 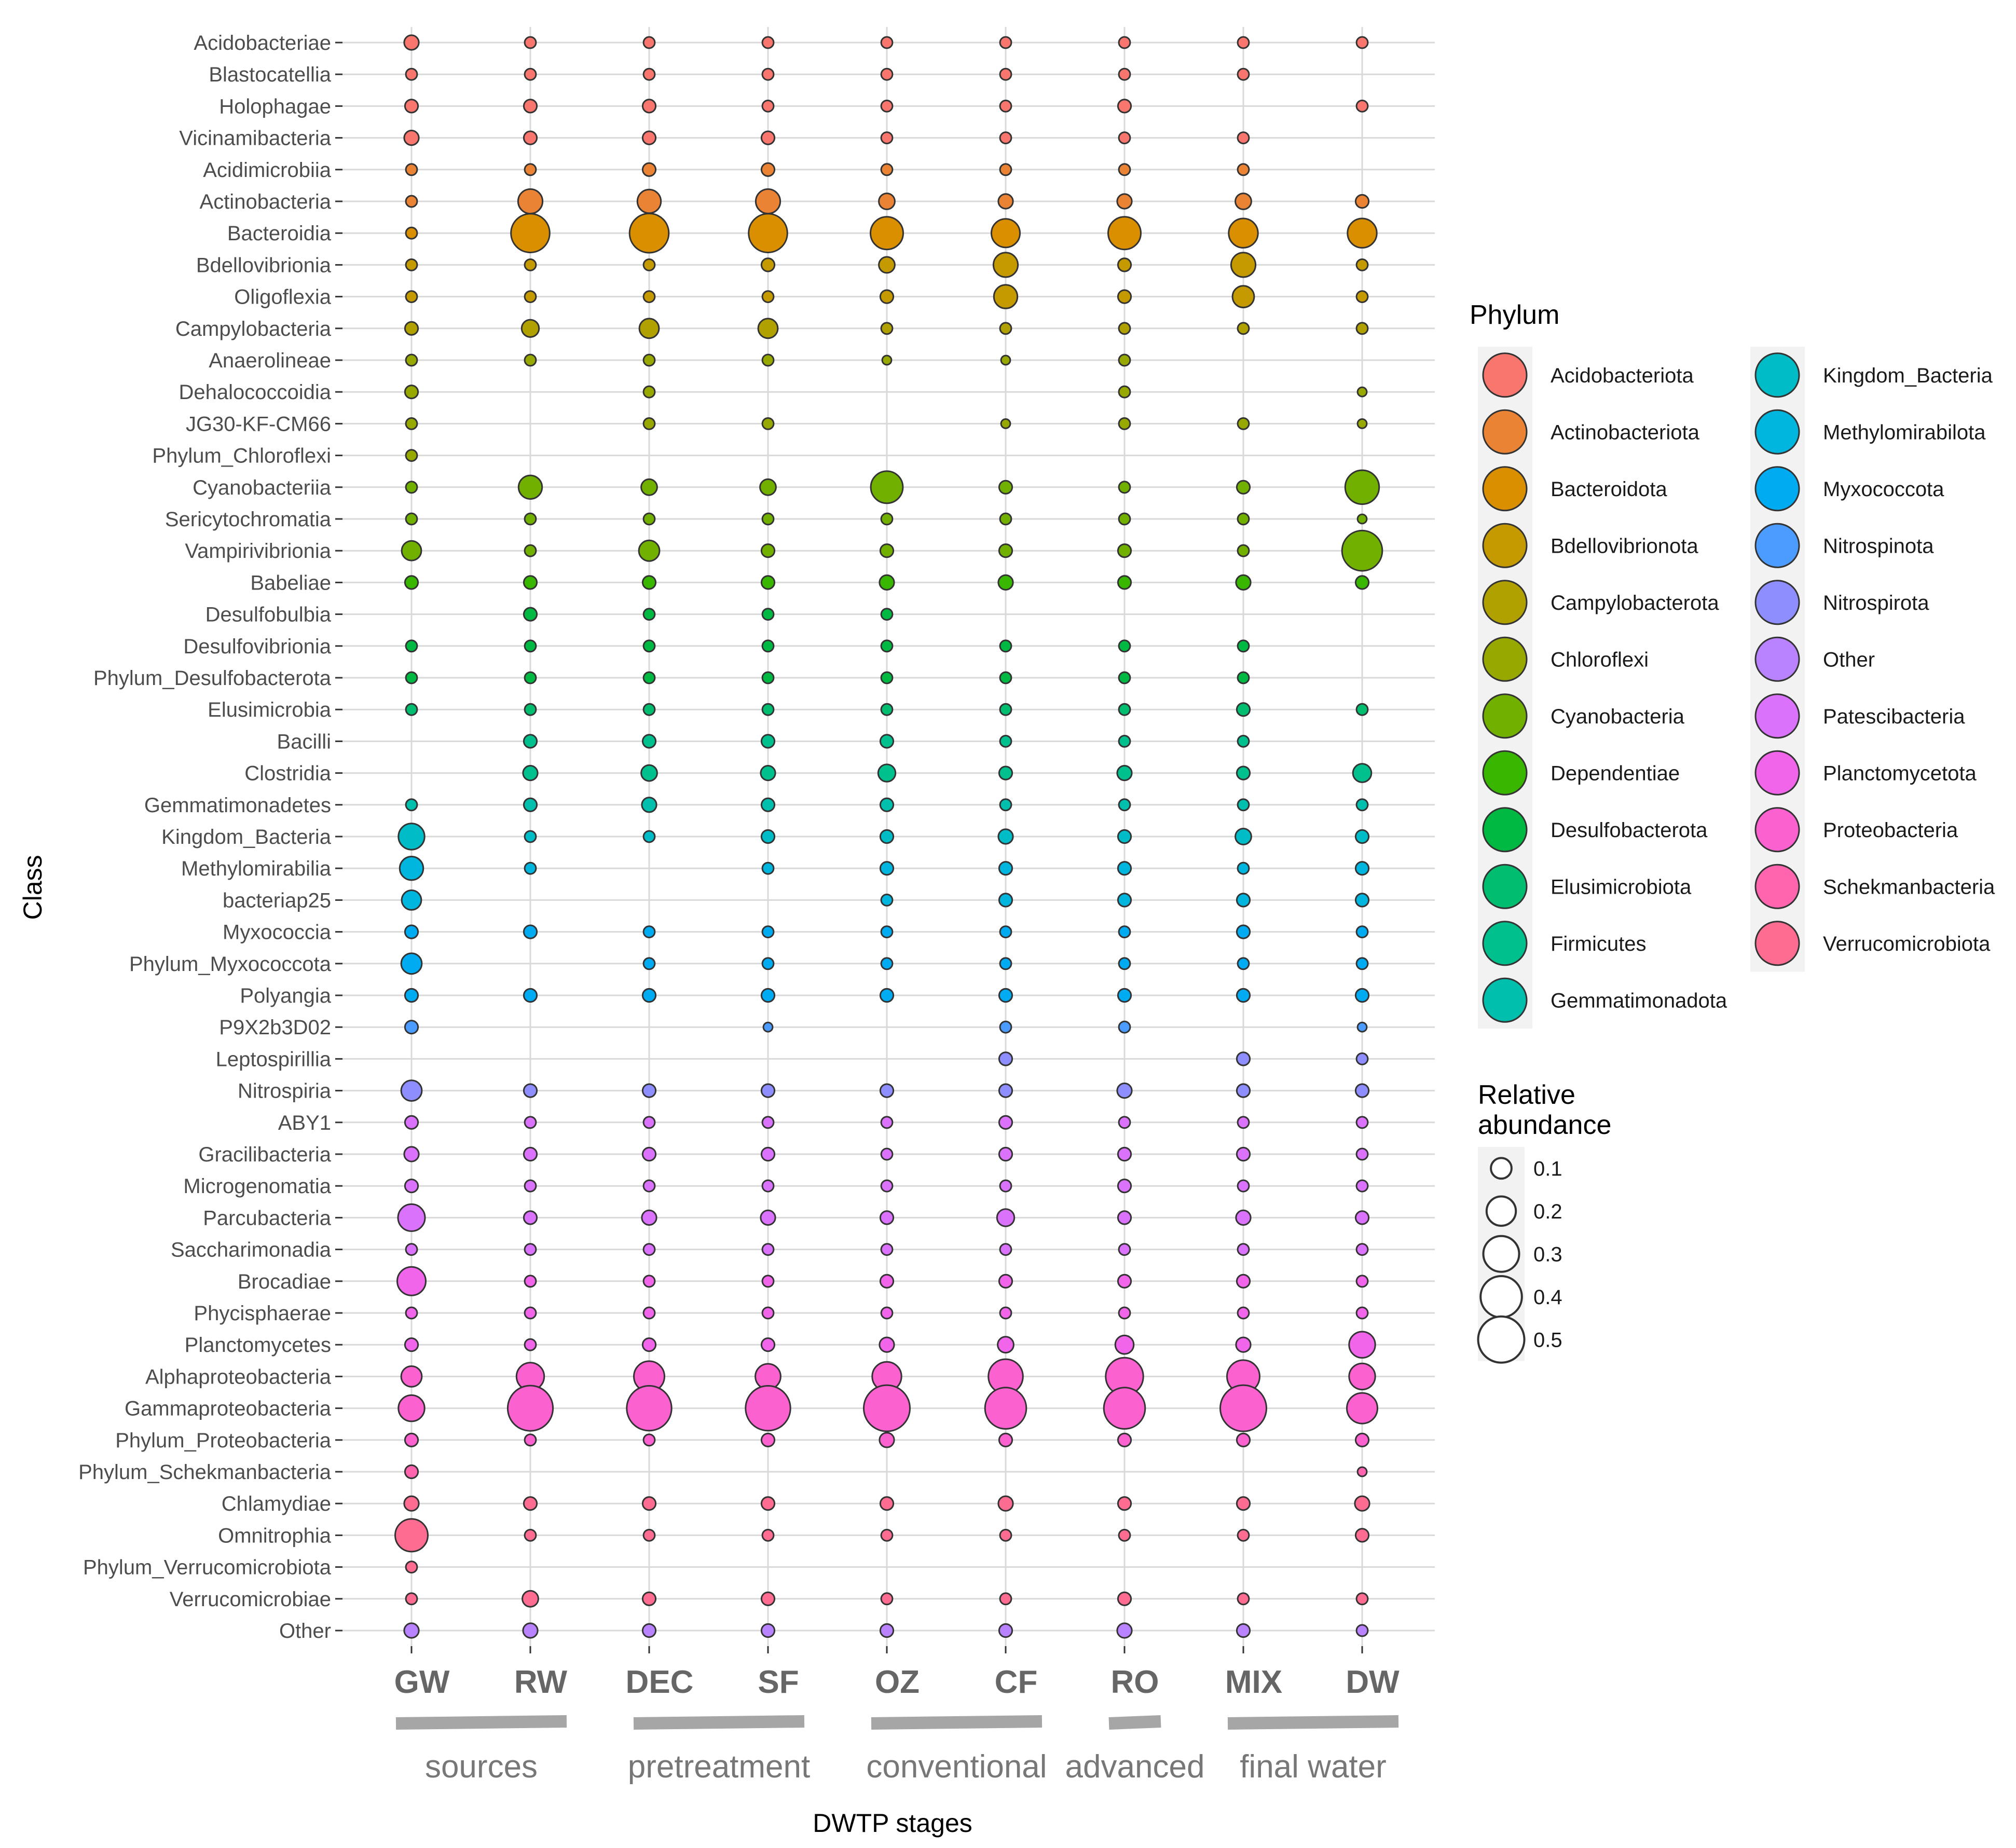 I want to click on stage-group-bar, so click(x=1313, y=1722).